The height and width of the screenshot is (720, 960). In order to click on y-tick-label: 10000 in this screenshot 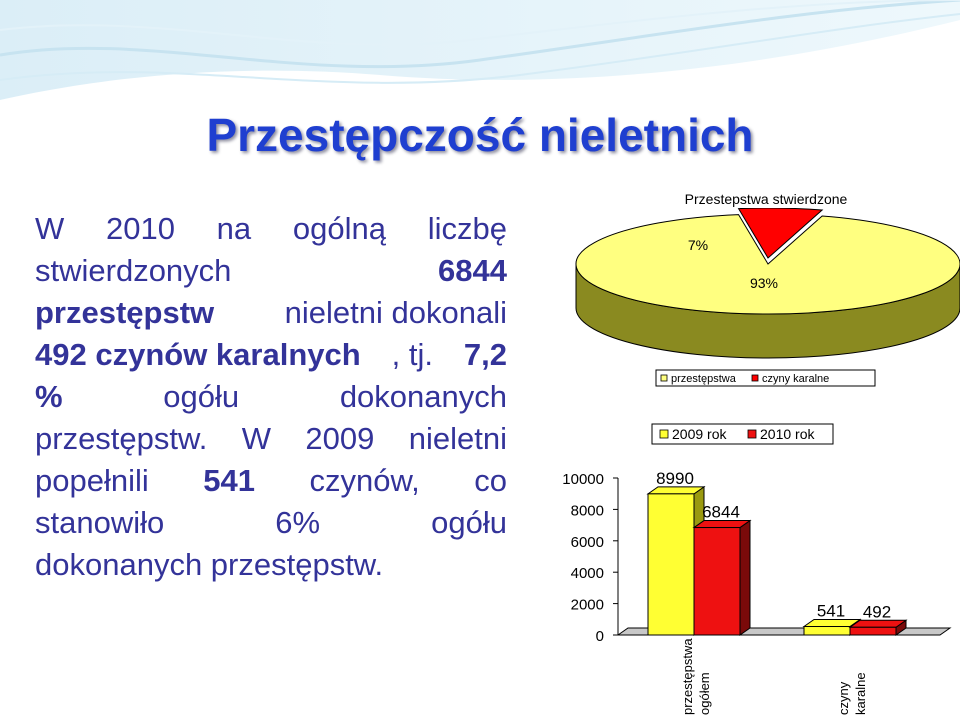, I will do `click(583, 479)`.